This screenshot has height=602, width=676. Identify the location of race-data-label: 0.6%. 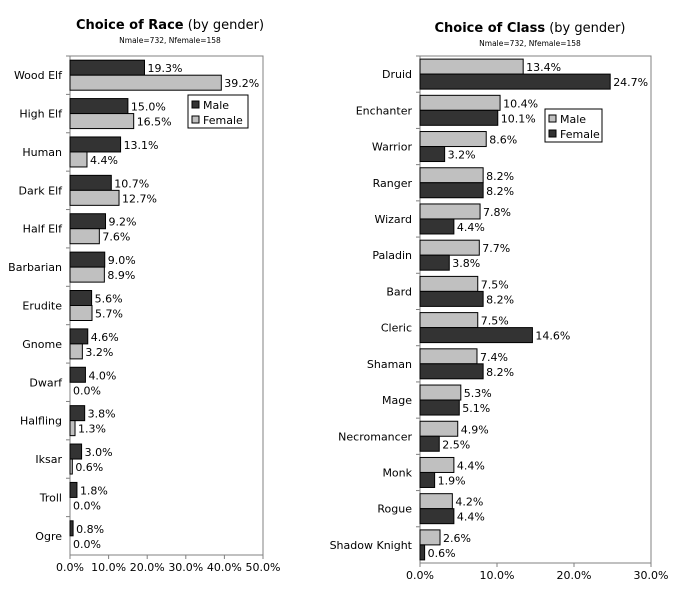
(89, 467).